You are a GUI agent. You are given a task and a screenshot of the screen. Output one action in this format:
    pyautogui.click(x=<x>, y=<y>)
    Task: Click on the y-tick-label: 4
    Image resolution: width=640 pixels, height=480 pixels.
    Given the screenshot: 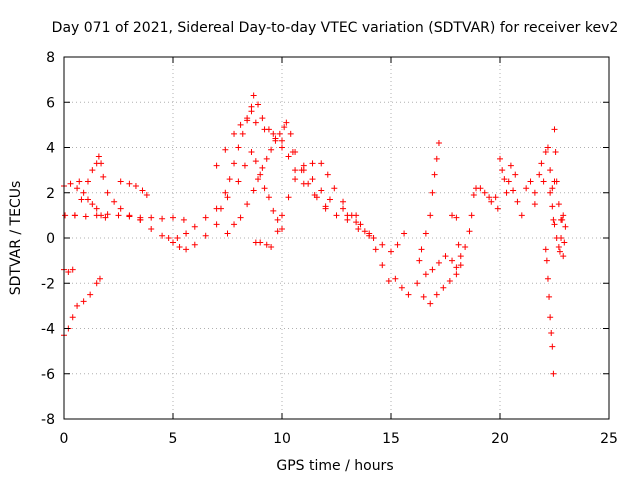 What is the action you would take?
    pyautogui.click(x=50, y=149)
    